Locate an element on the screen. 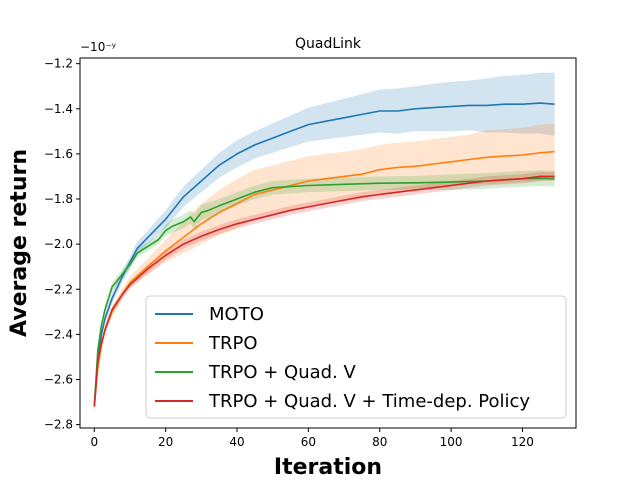 This screenshot has height=480, width=640. y-tick-label: −1.4 is located at coordinates (58, 109).